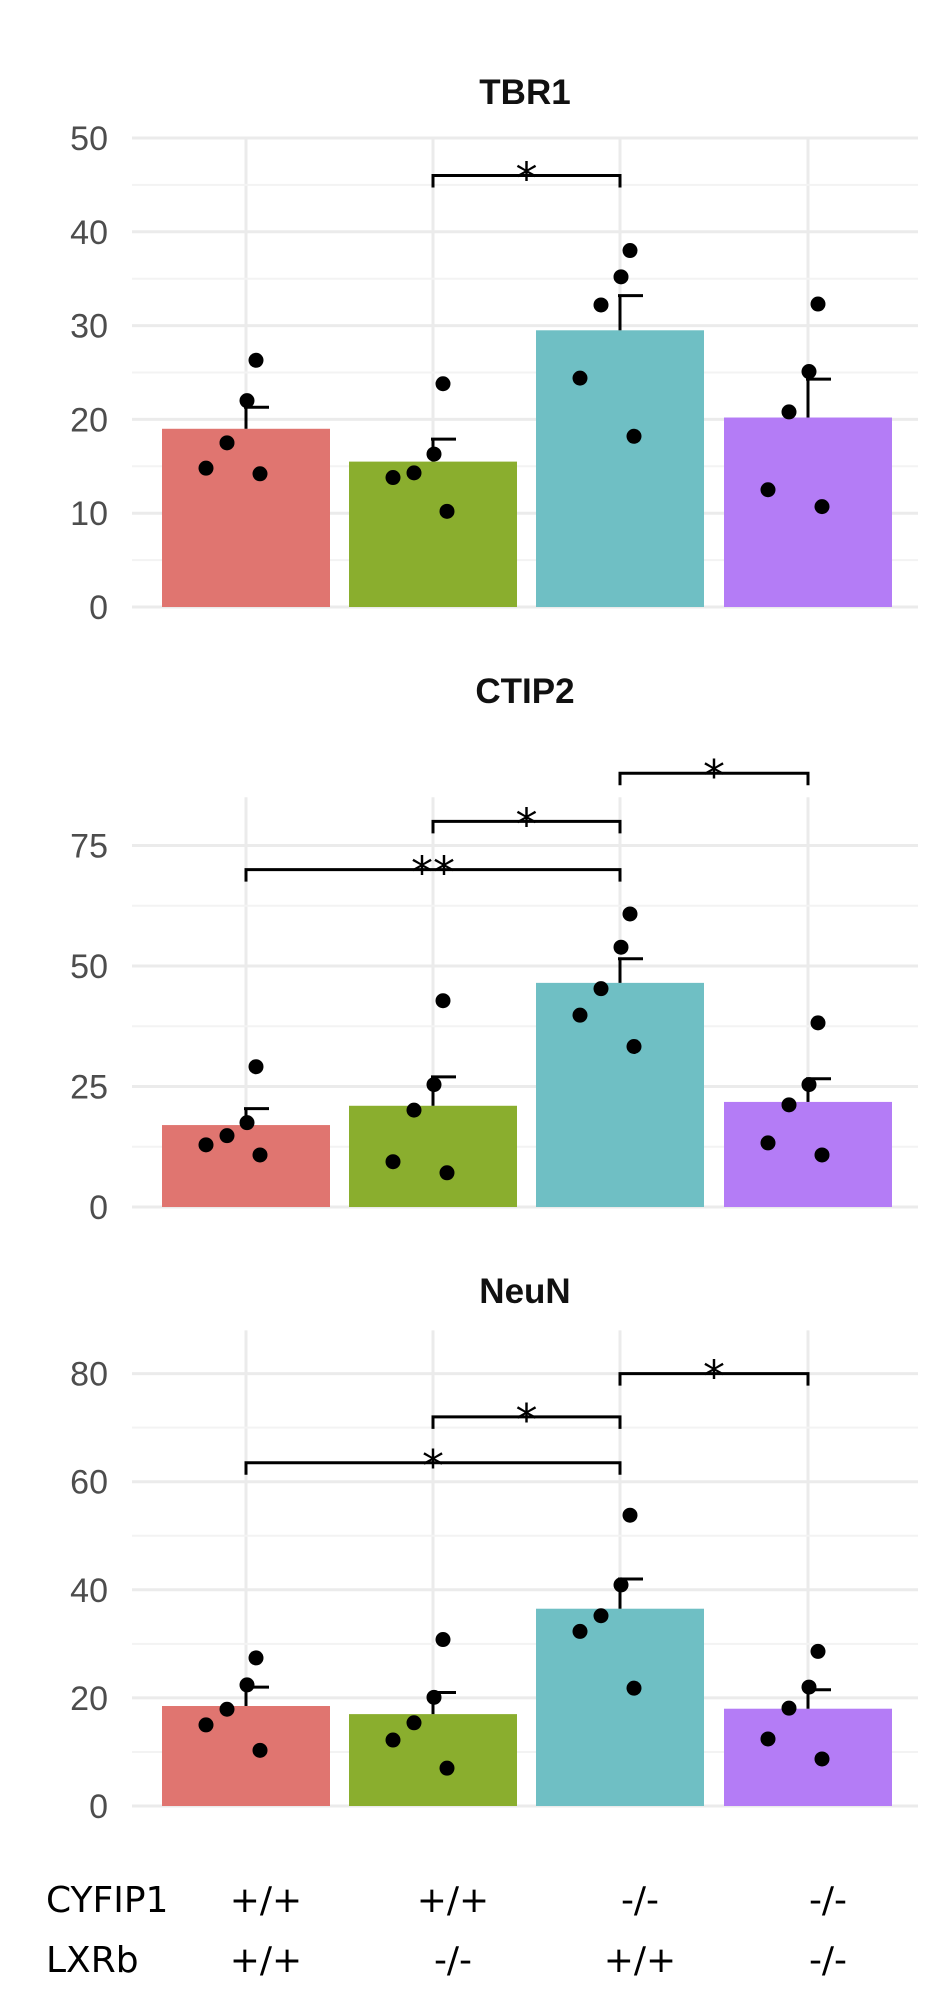 This screenshot has height=1994, width=929. Describe the element at coordinates (89, 1088) in the screenshot. I see `y-tick-label: 25` at that location.